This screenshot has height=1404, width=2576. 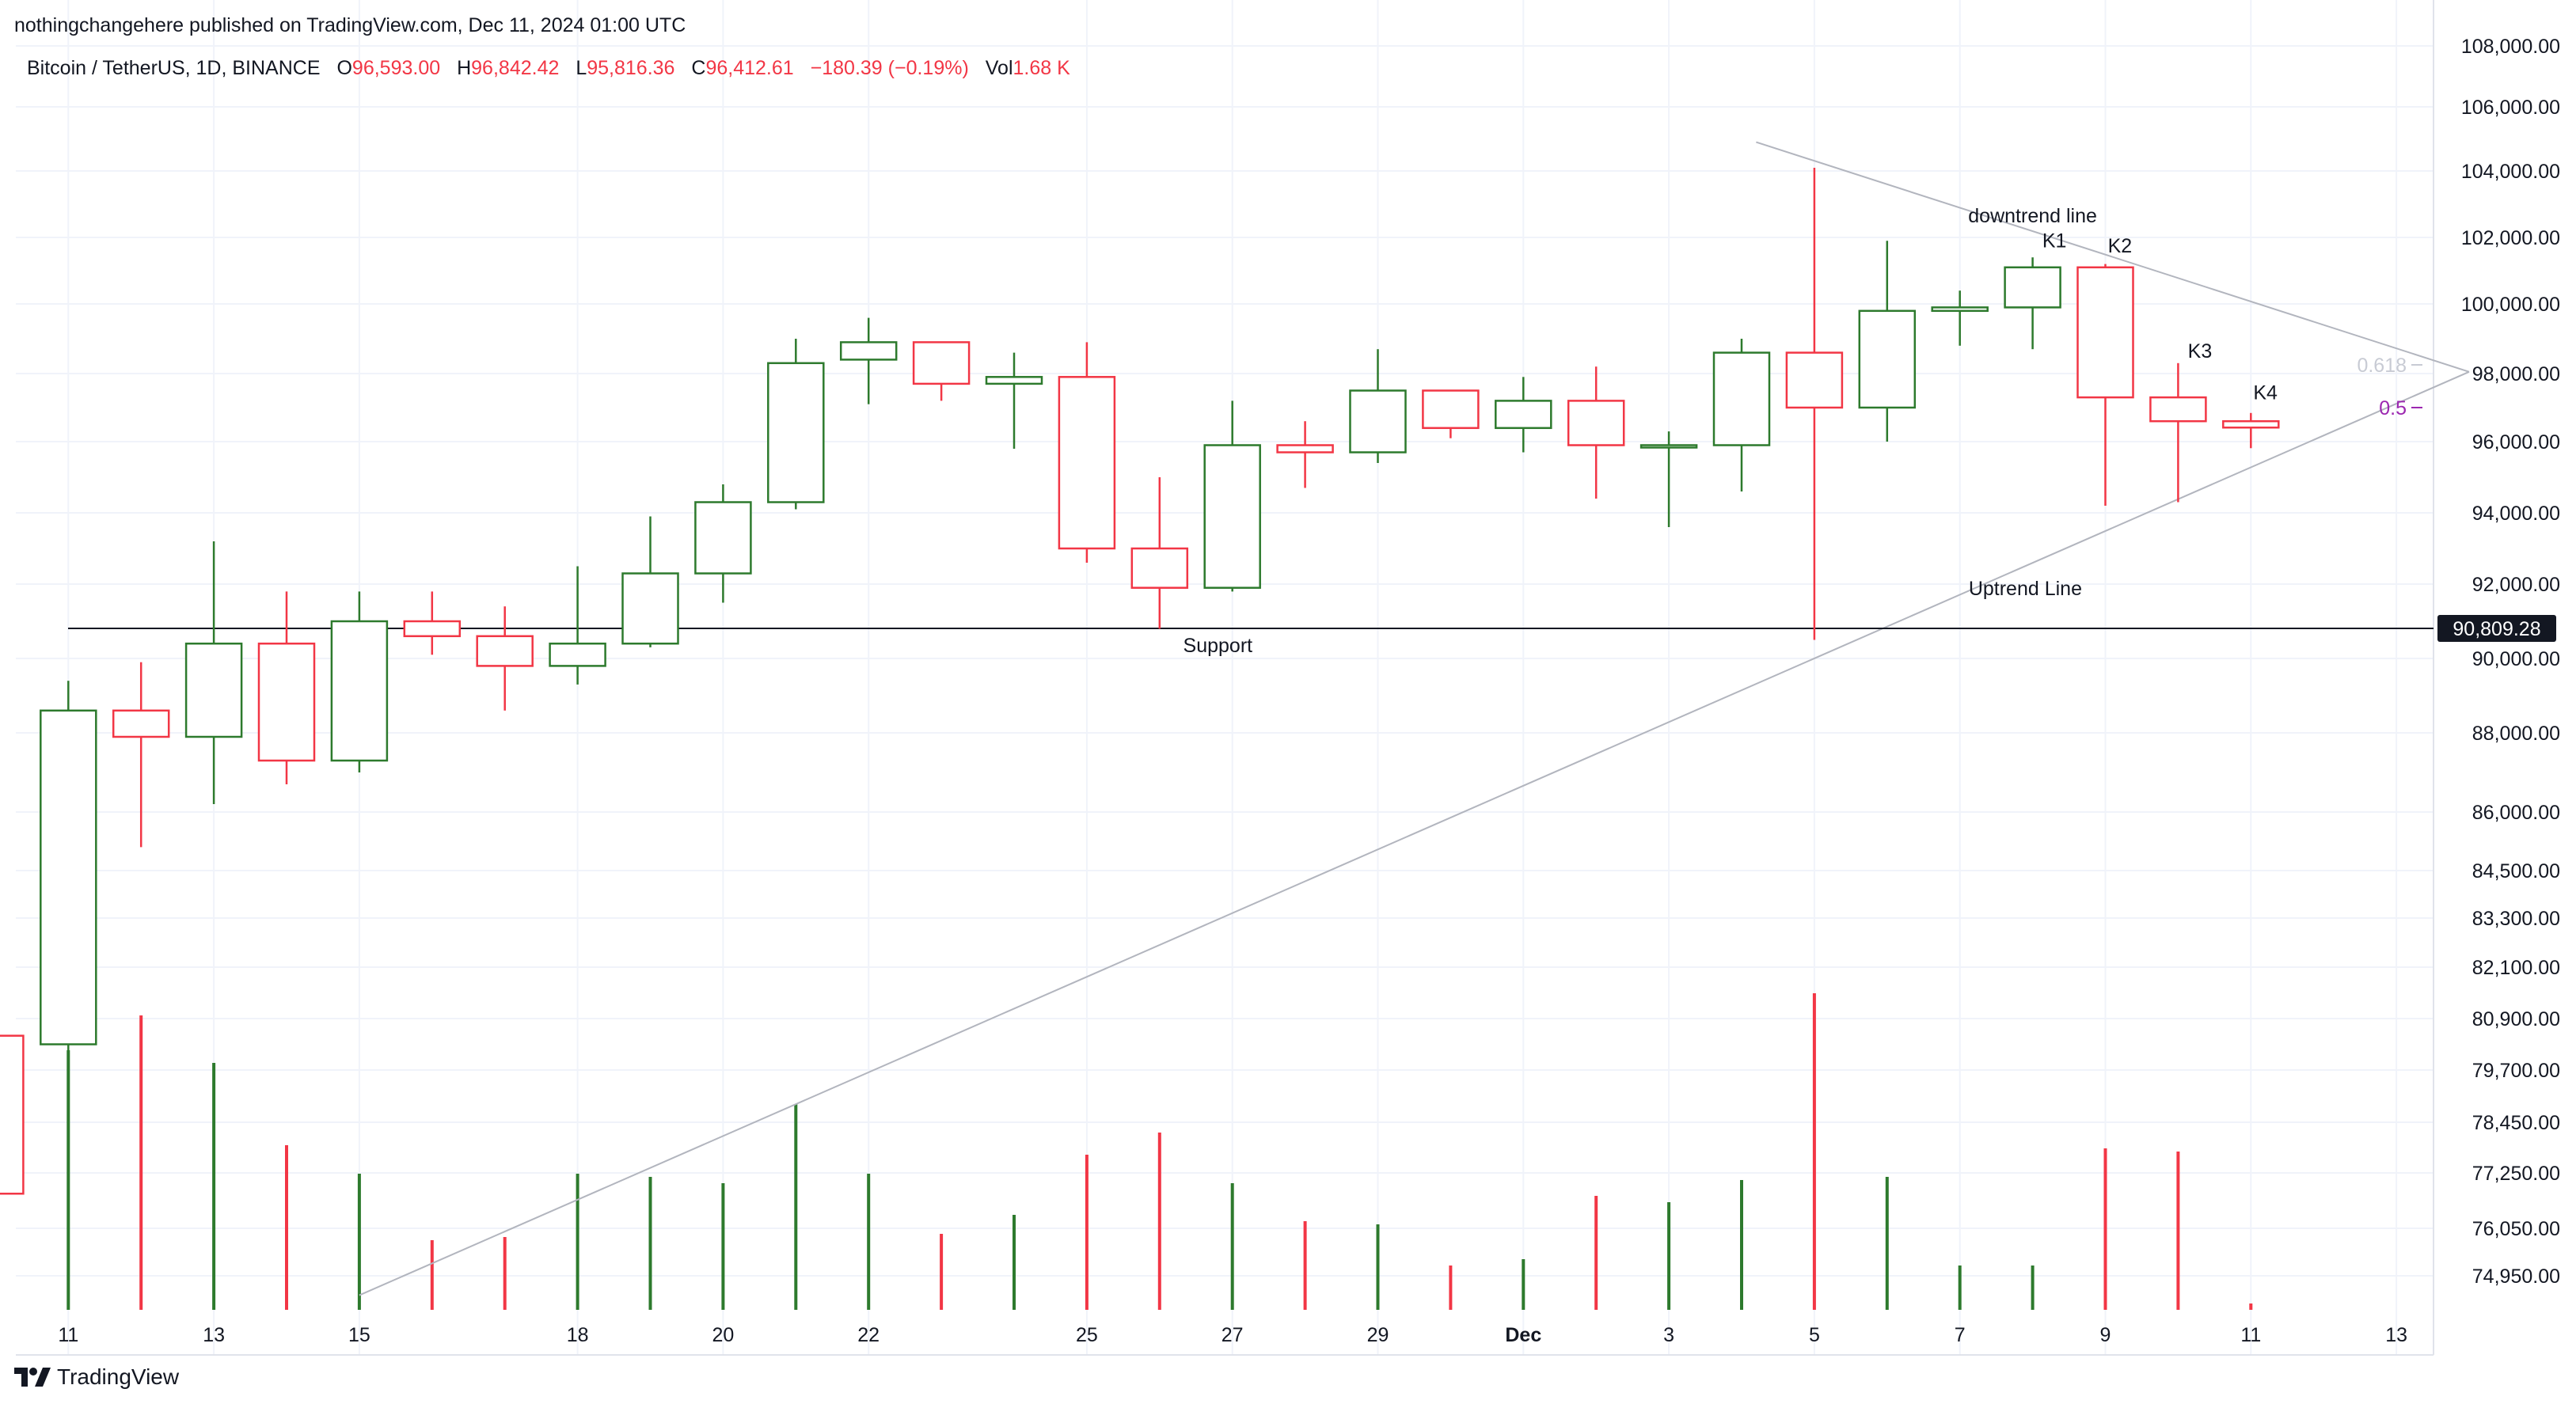 I want to click on date-tick-label: 27, so click(x=1233, y=1335).